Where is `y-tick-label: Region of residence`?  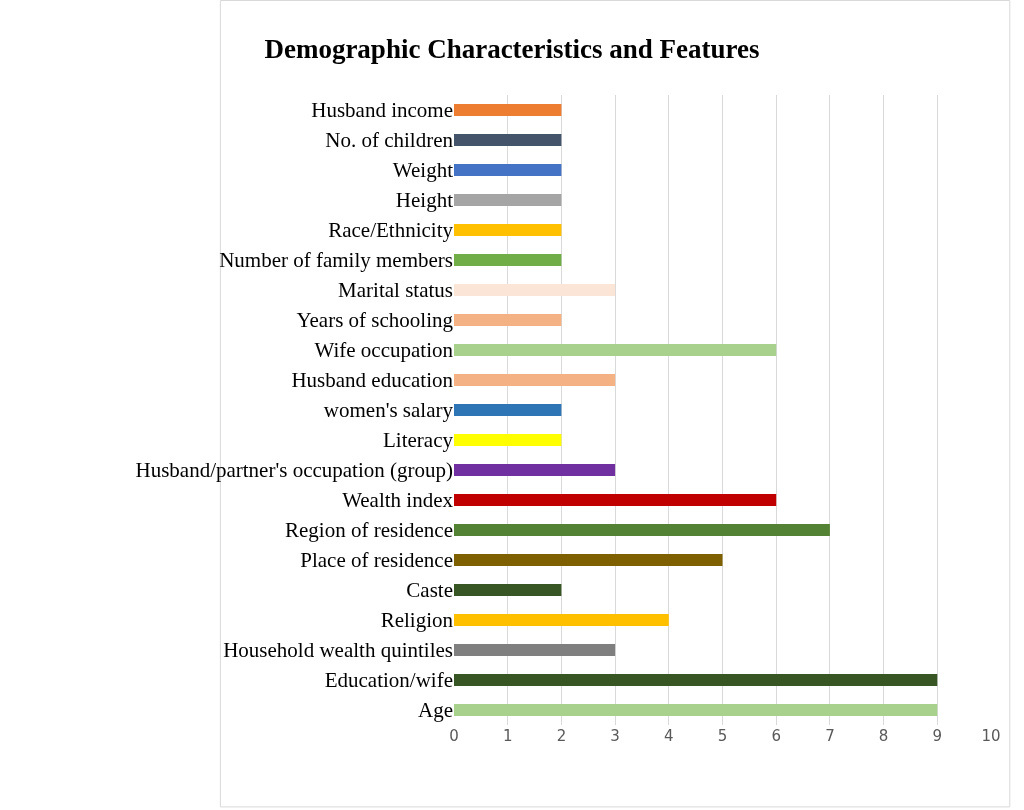 y-tick-label: Region of residence is located at coordinates (369, 530).